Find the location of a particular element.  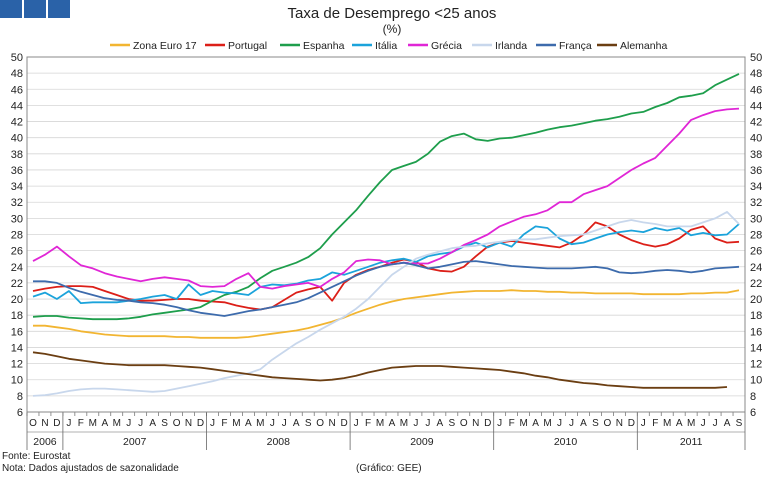

y-tick-label-right: 30 is located at coordinates (756, 219).